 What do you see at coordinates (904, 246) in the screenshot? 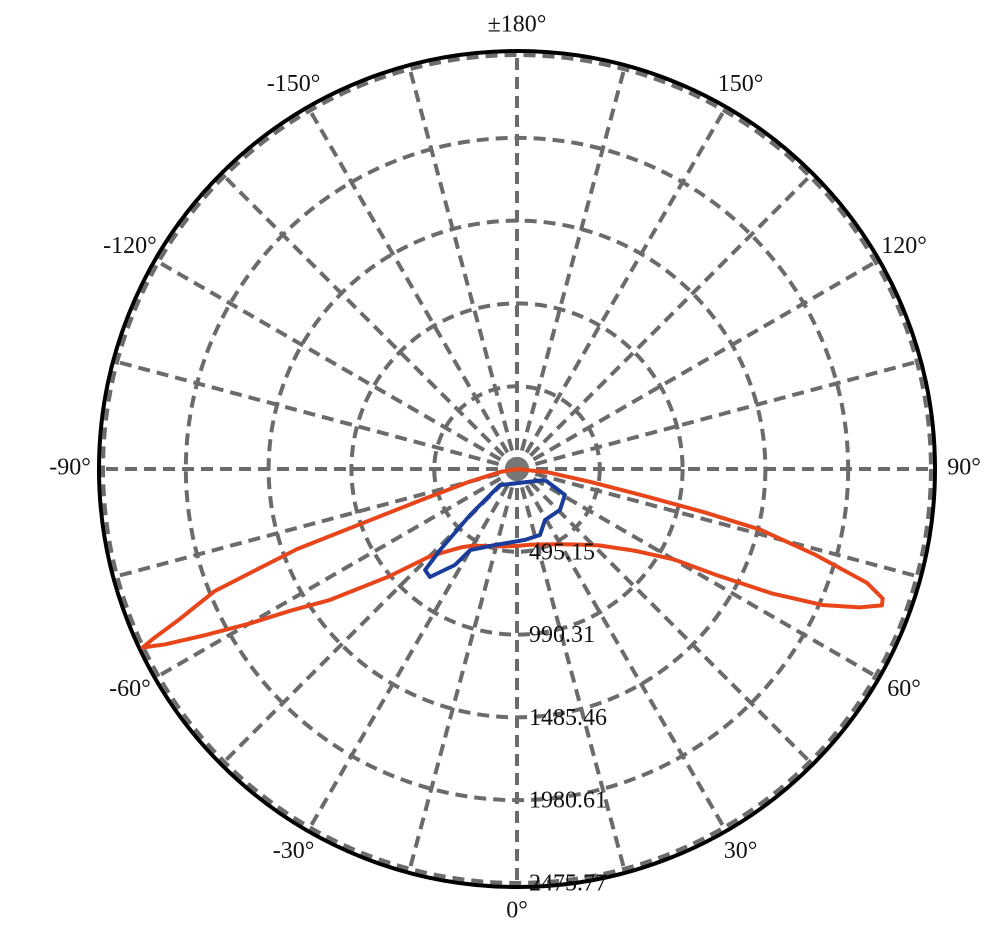
I see `theta-tick-label: 120°` at bounding box center [904, 246].